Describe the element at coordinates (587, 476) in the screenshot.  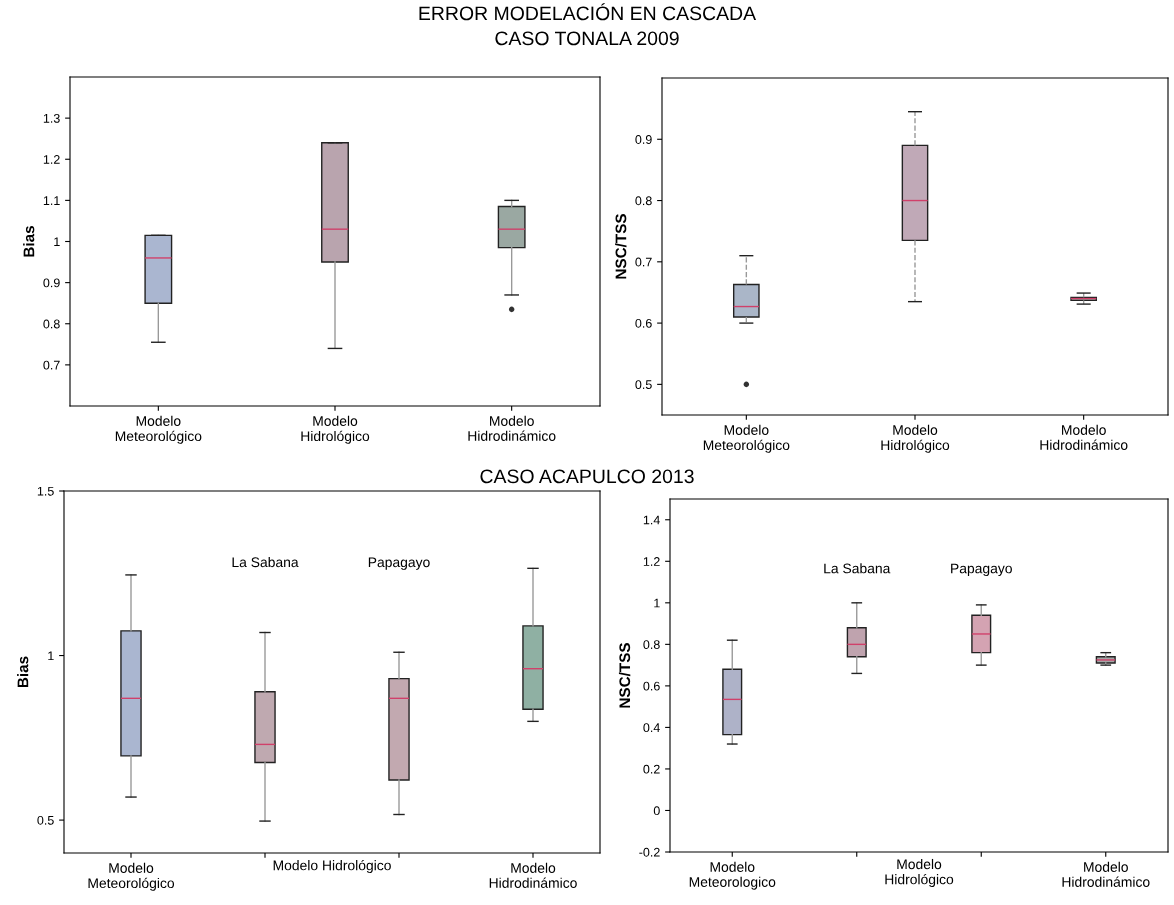
I see `chart-title: CASO ACAPULCO 2013` at that location.